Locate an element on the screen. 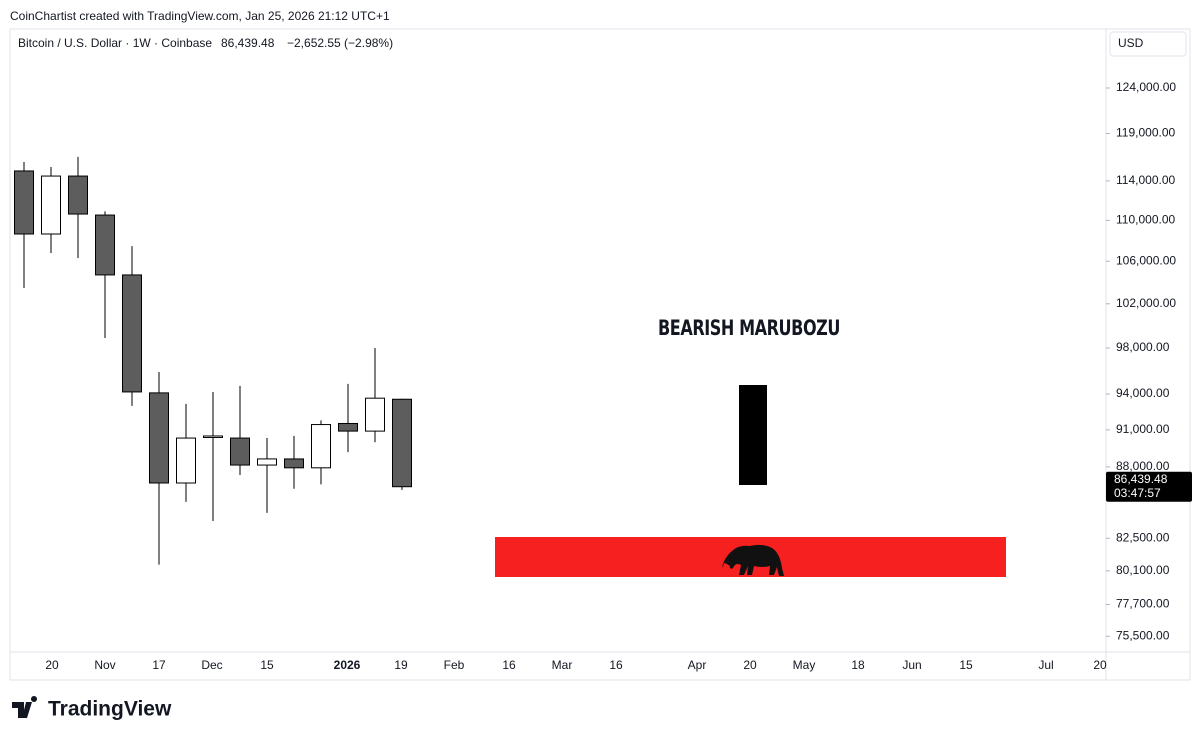 Image resolution: width=1200 pixels, height=739 pixels. y-tick-label: 106,000.00 is located at coordinates (1146, 260).